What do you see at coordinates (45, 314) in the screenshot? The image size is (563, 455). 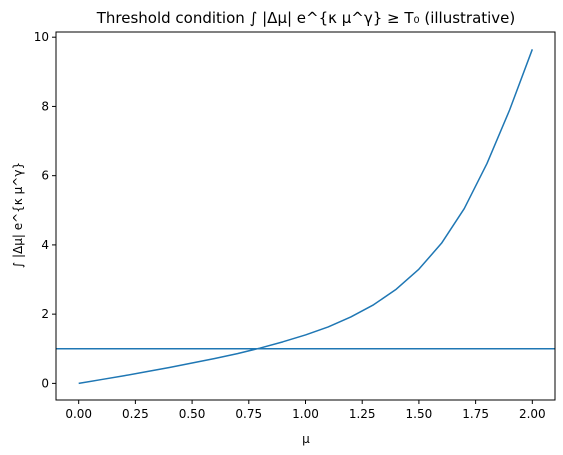 I see `y-tick-label-1: 2` at bounding box center [45, 314].